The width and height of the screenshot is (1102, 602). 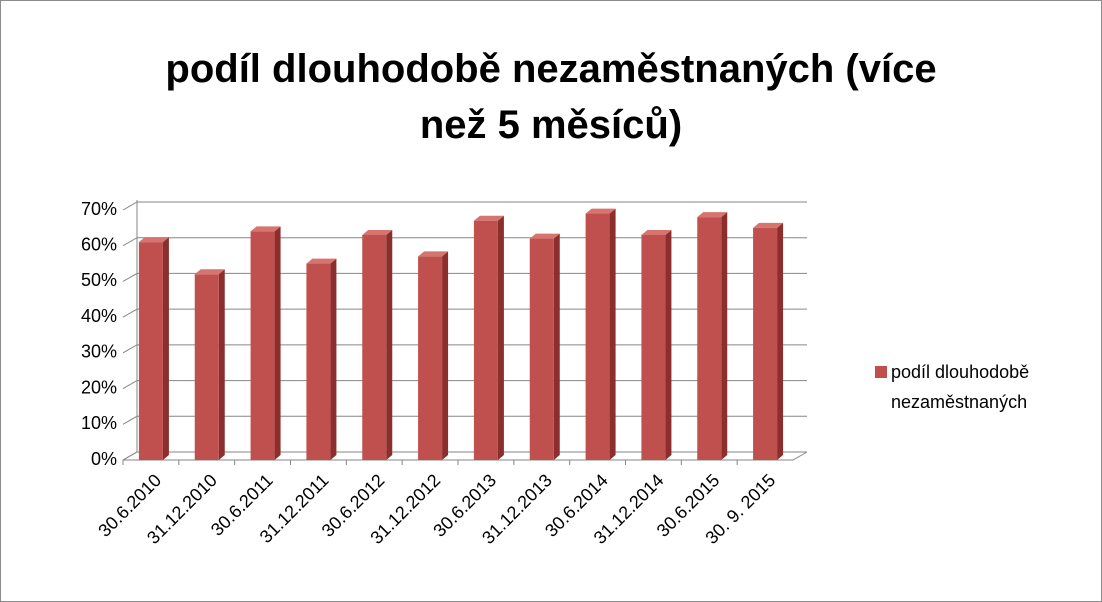 What do you see at coordinates (104, 459) in the screenshot?
I see `y-tick-label: 0%` at bounding box center [104, 459].